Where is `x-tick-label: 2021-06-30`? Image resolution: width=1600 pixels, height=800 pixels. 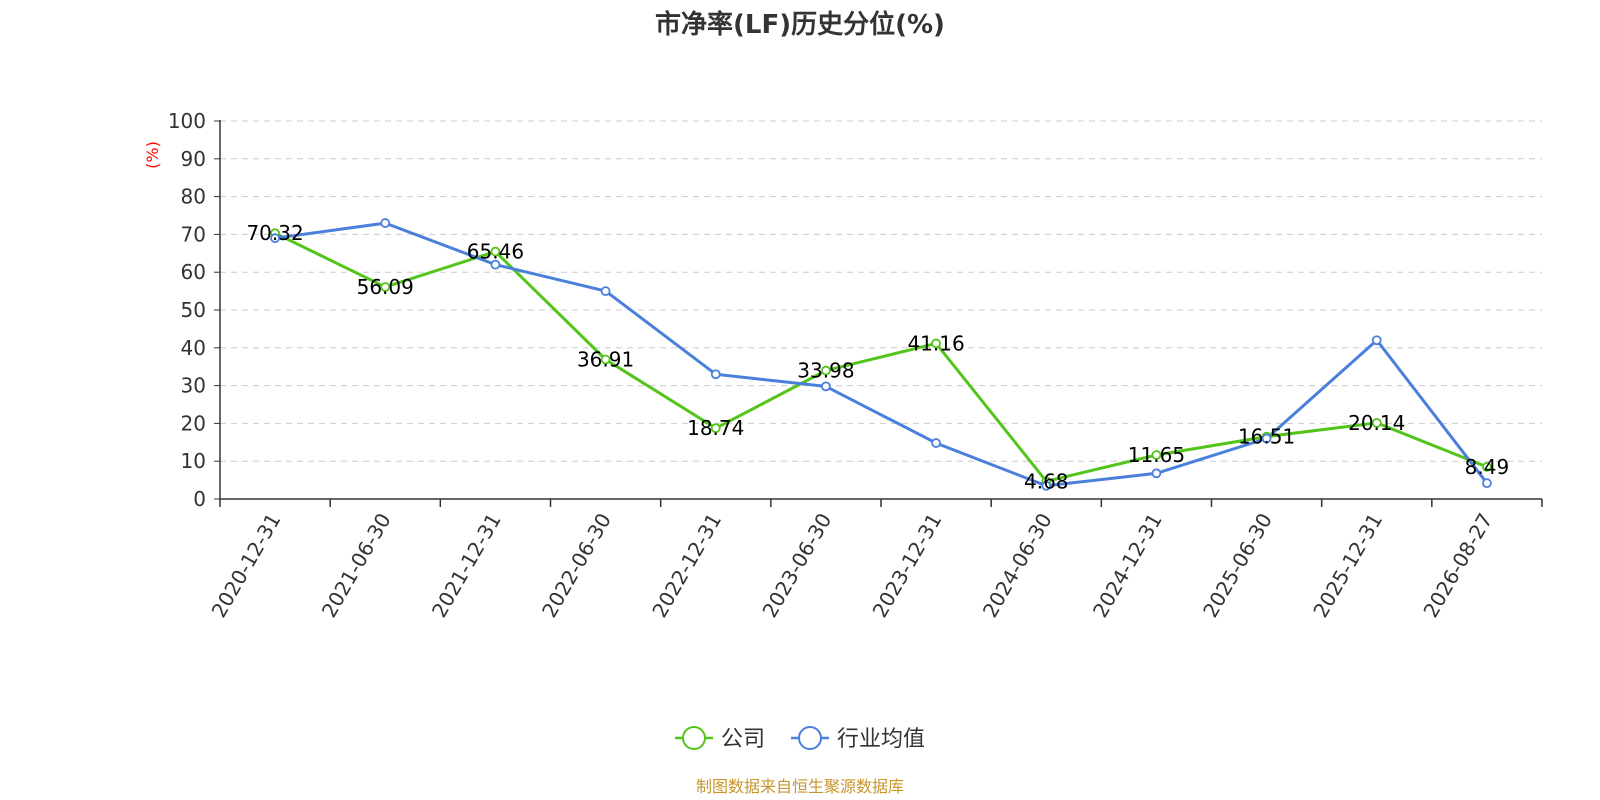
x-tick-label: 2021-06-30 is located at coordinates (356, 565).